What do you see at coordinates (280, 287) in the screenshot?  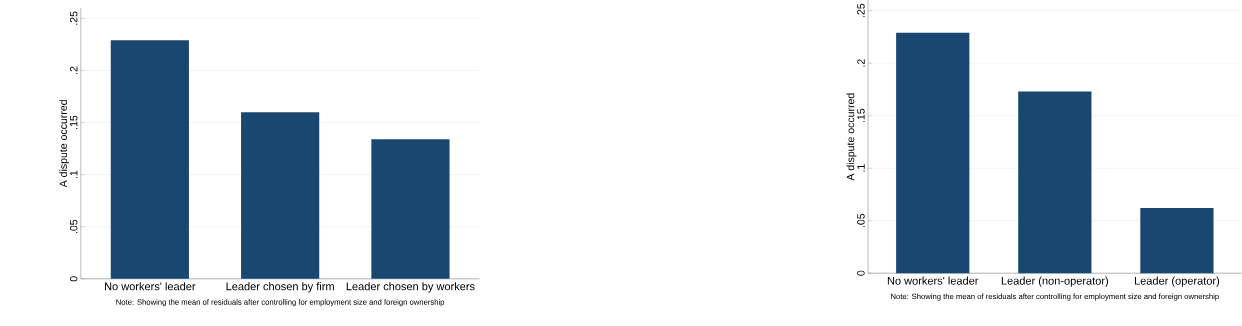 I see `x-tick-label: Leader chosen by firm` at bounding box center [280, 287].